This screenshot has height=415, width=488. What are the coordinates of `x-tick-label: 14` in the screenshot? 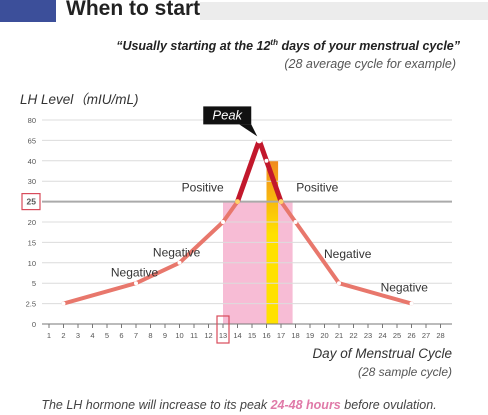 It's located at (237, 335).